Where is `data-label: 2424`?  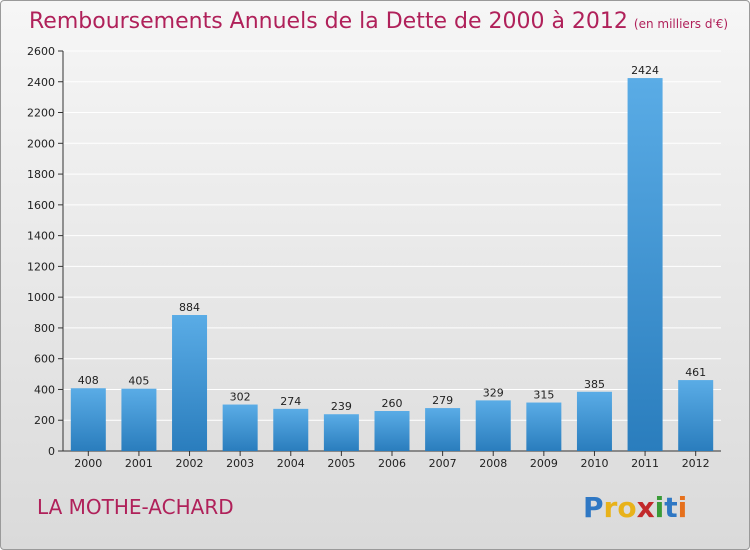
data-label: 2424 is located at coordinates (645, 70).